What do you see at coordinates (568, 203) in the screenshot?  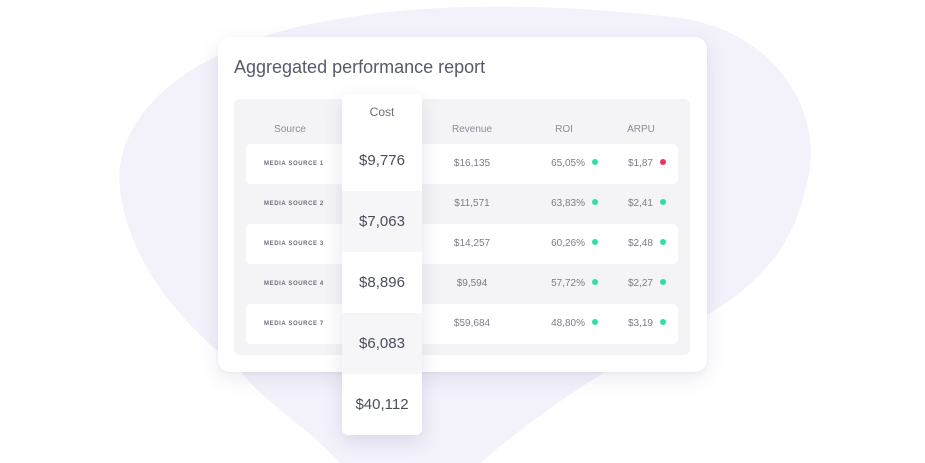 I see `roi-value: 63,83%` at bounding box center [568, 203].